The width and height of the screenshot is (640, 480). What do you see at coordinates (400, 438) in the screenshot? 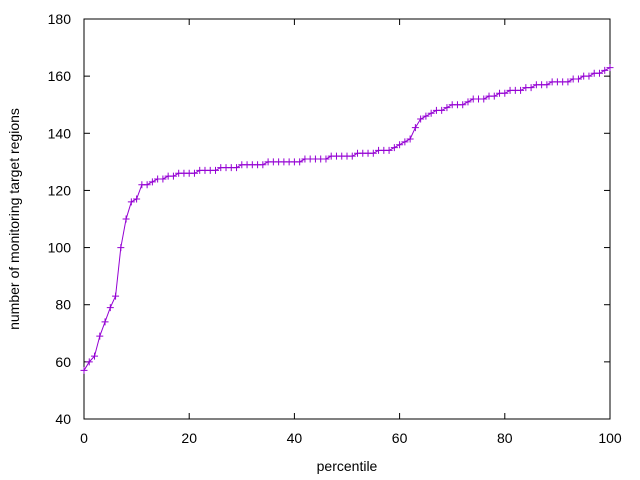
I see `x-tick-label: 60` at bounding box center [400, 438].